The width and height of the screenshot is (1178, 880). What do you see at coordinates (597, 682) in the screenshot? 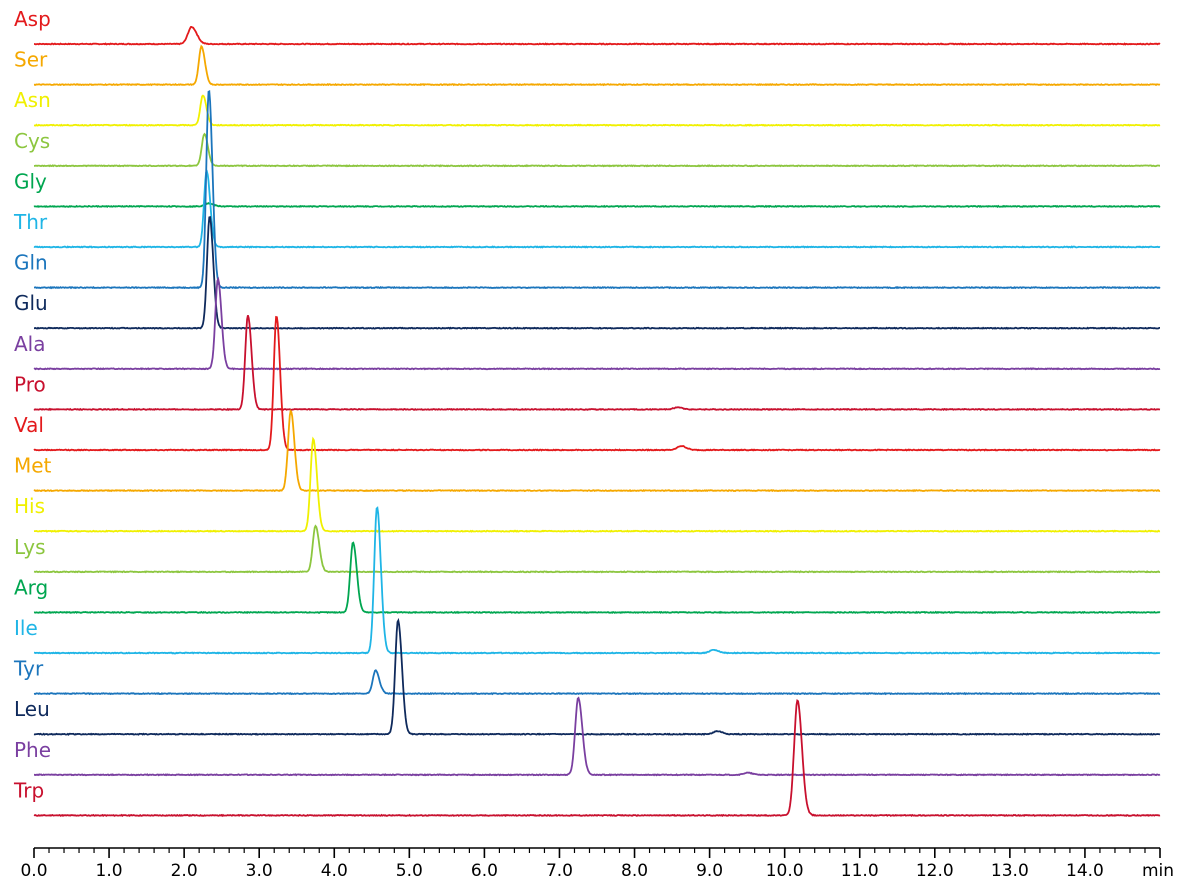
I see `trace-tyr` at bounding box center [597, 682].